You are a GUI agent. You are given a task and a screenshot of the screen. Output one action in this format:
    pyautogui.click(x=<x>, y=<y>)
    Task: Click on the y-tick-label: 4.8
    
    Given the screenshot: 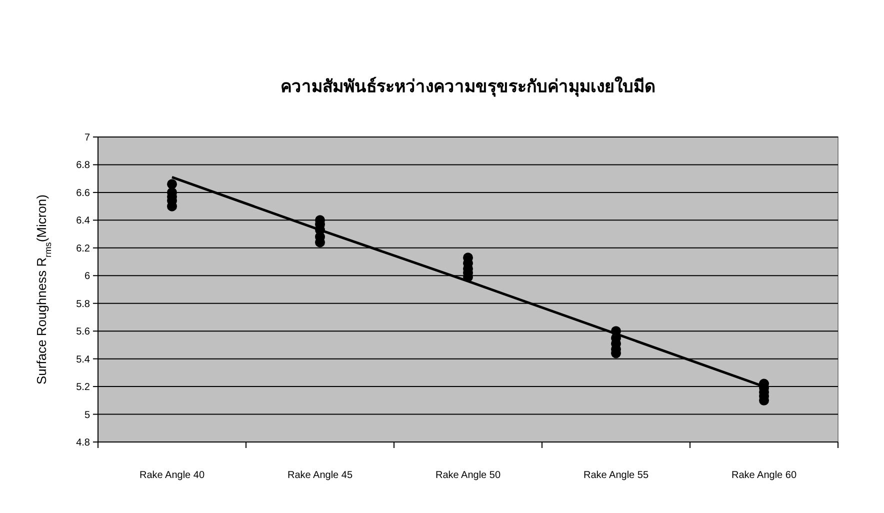 What is the action you would take?
    pyautogui.click(x=83, y=443)
    